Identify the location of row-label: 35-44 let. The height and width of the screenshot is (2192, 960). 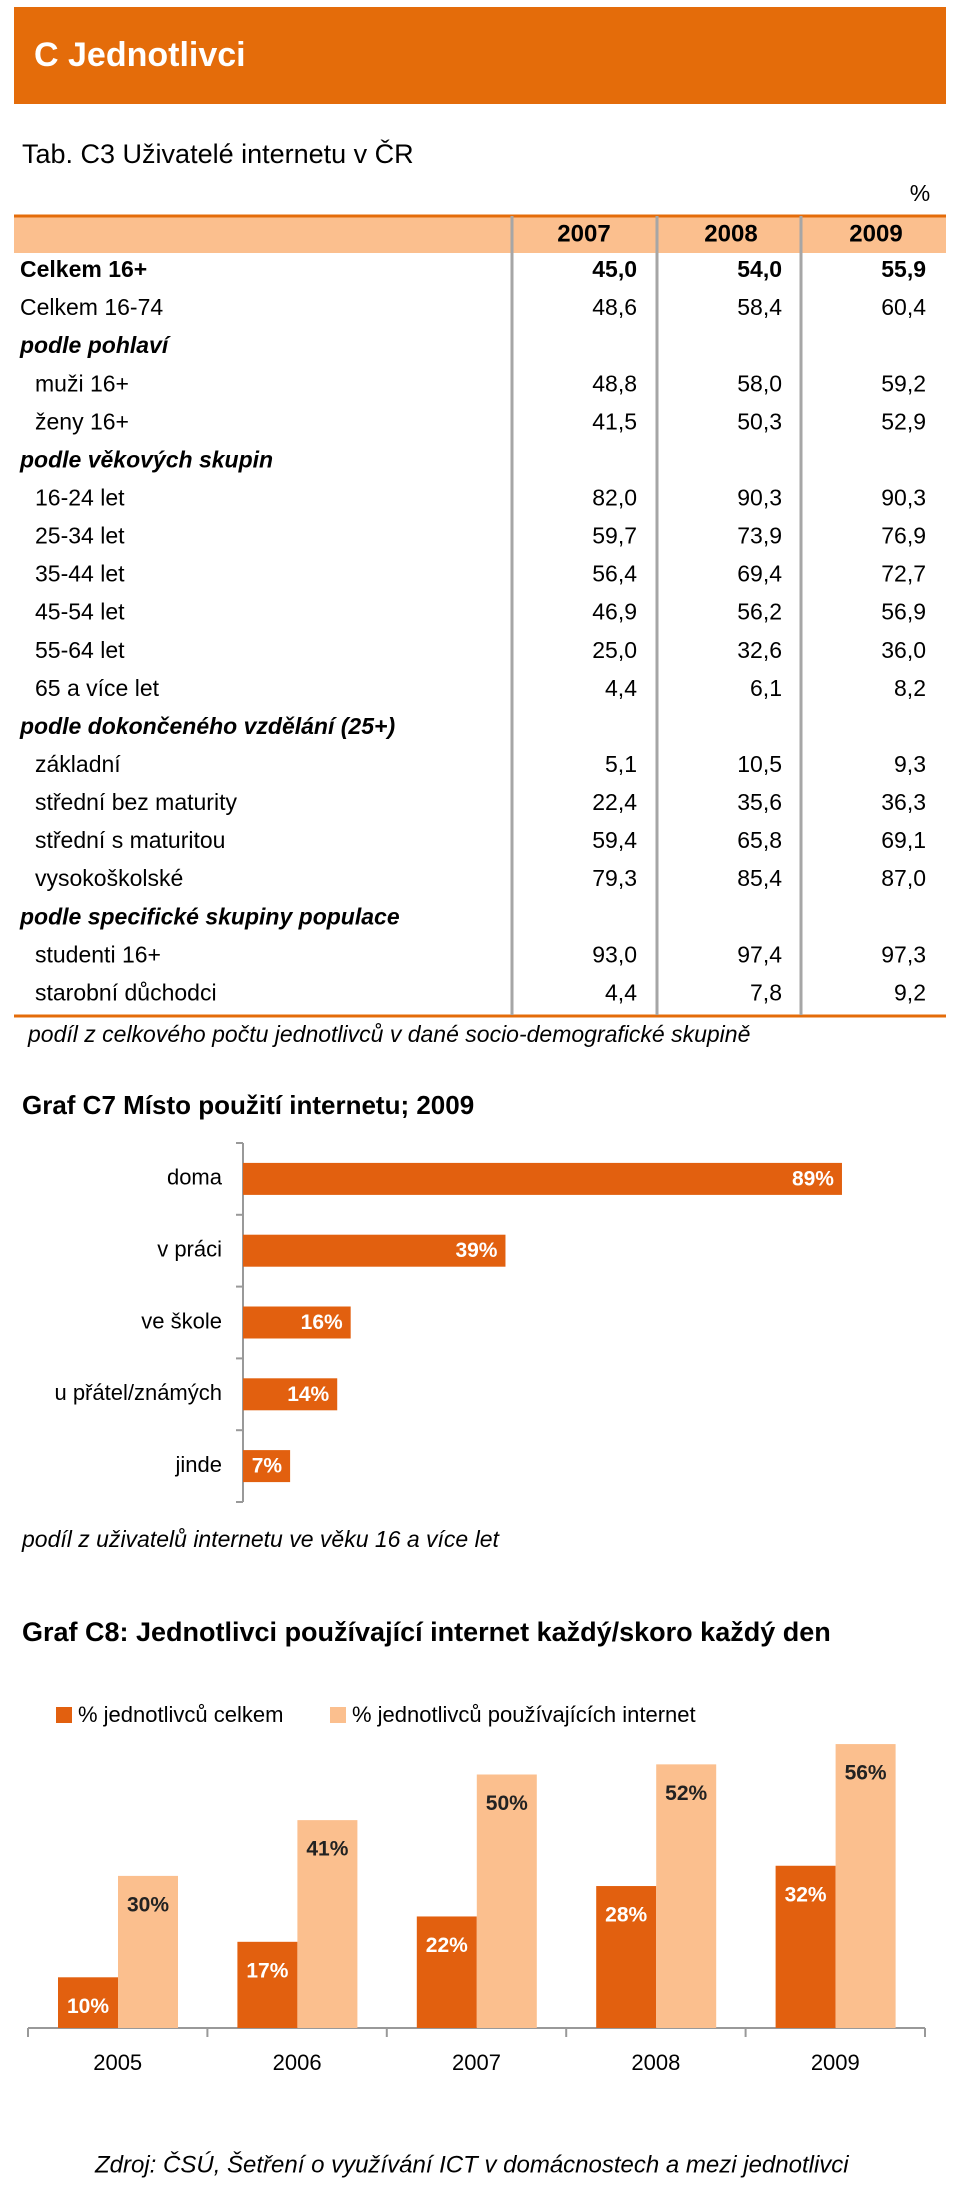
(80, 574).